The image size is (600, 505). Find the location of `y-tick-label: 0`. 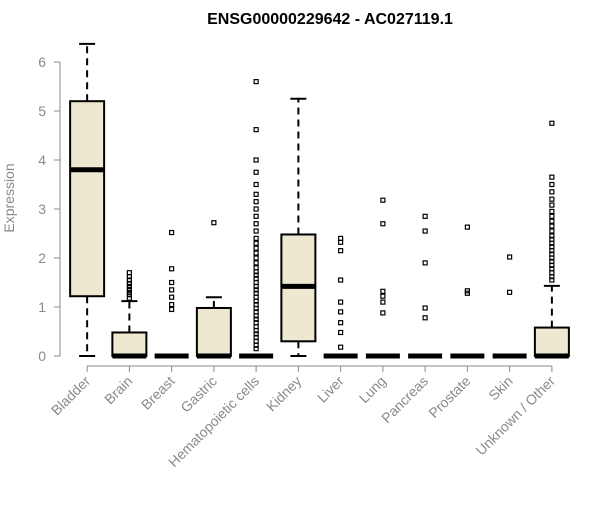

y-tick-label: 0 is located at coordinates (42, 356).